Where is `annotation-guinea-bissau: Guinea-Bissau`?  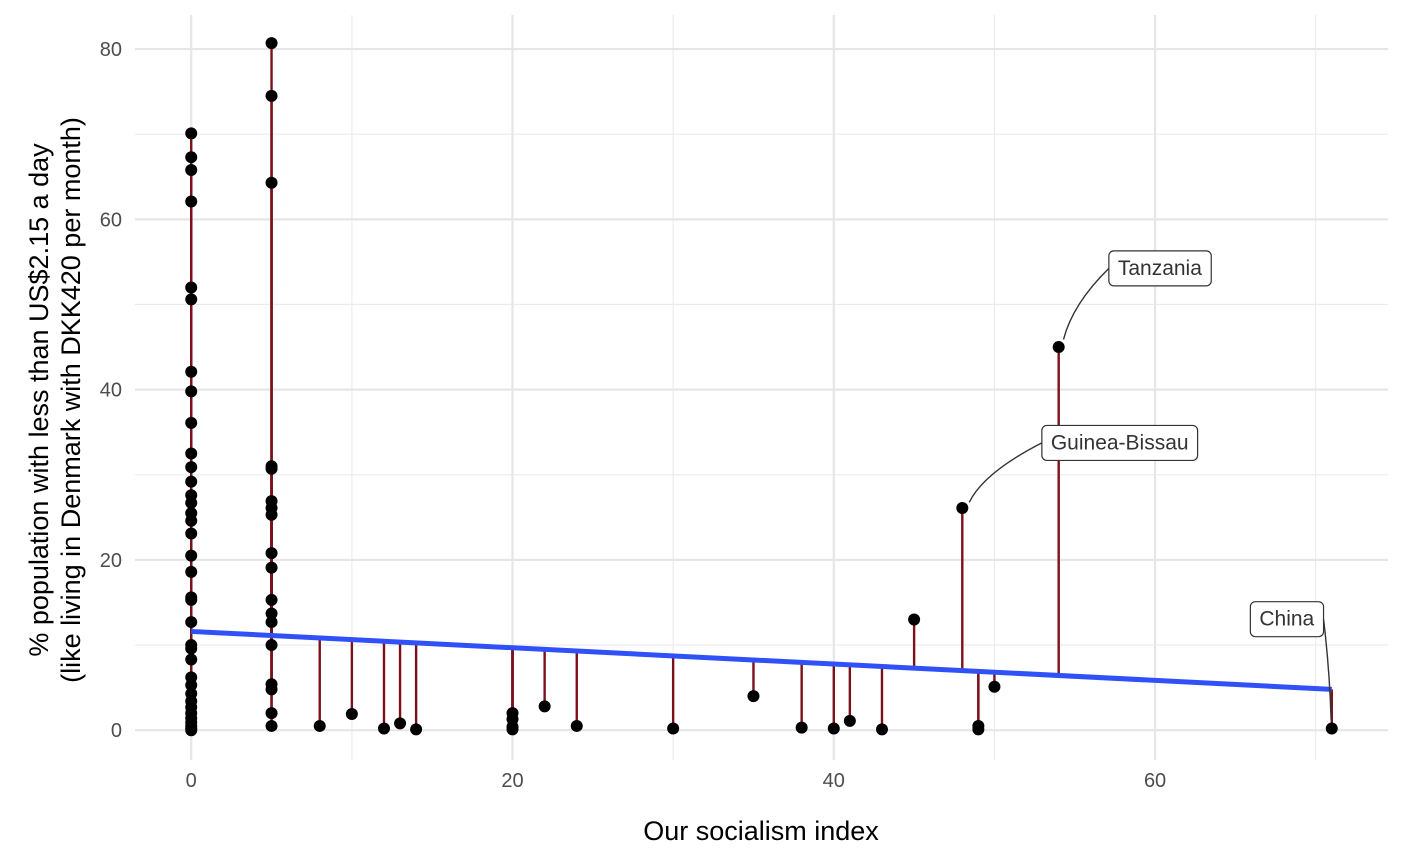 annotation-guinea-bissau: Guinea-Bissau is located at coordinates (1083, 463).